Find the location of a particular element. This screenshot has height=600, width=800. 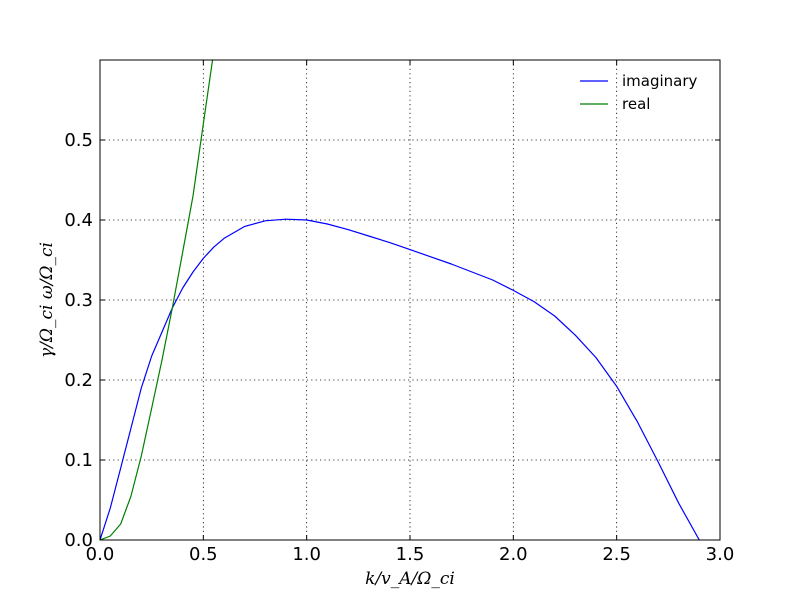

x-tick-label: 0.0 is located at coordinates (100, 554).